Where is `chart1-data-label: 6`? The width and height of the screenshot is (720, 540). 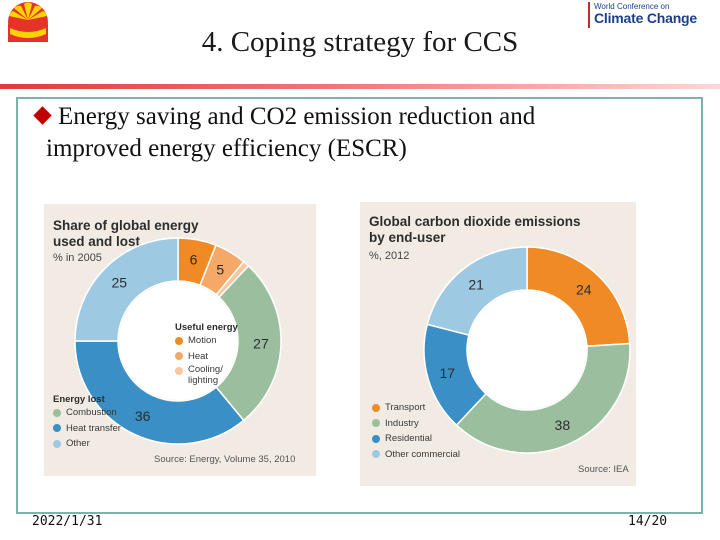
chart1-data-label: 6 is located at coordinates (194, 259).